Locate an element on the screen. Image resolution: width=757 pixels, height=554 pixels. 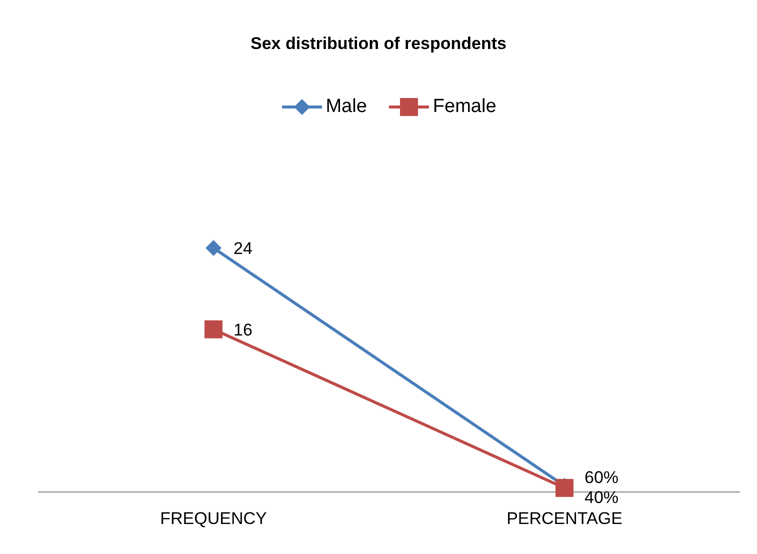
chart-title: Sex distribution of respondents is located at coordinates (379, 44).